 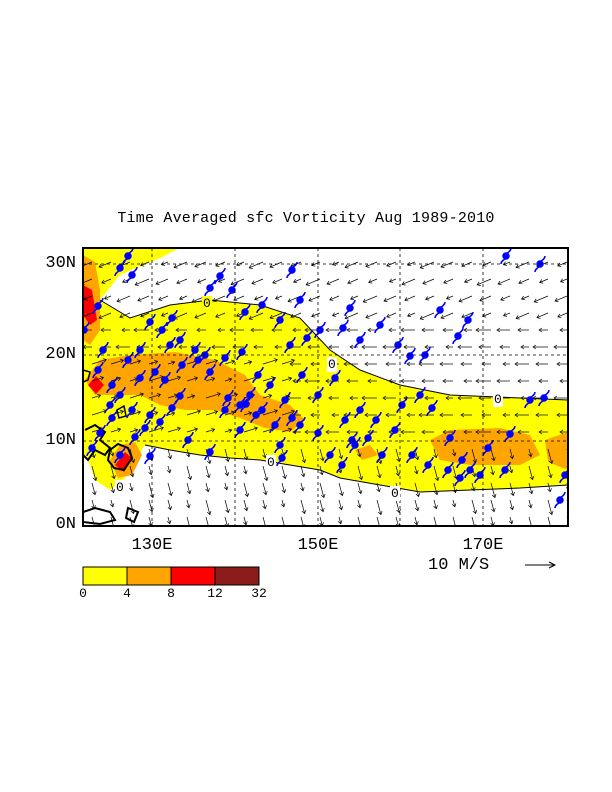 What do you see at coordinates (332, 364) in the screenshot?
I see `contour-label: 0` at bounding box center [332, 364].